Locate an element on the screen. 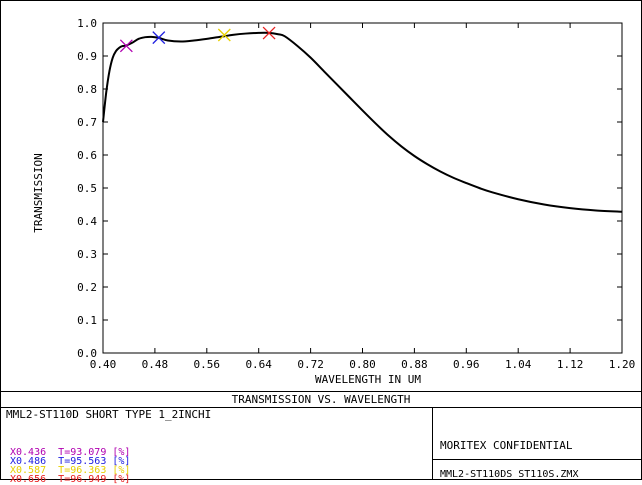 The width and height of the screenshot is (642, 485). x-tick-label: 0.56 is located at coordinates (207, 364).